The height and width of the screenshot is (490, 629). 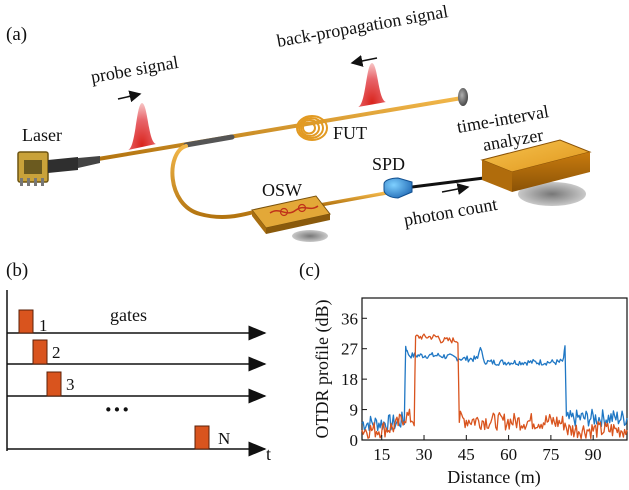 What do you see at coordinates (280, 128) in the screenshot?
I see `main-fiber` at bounding box center [280, 128].